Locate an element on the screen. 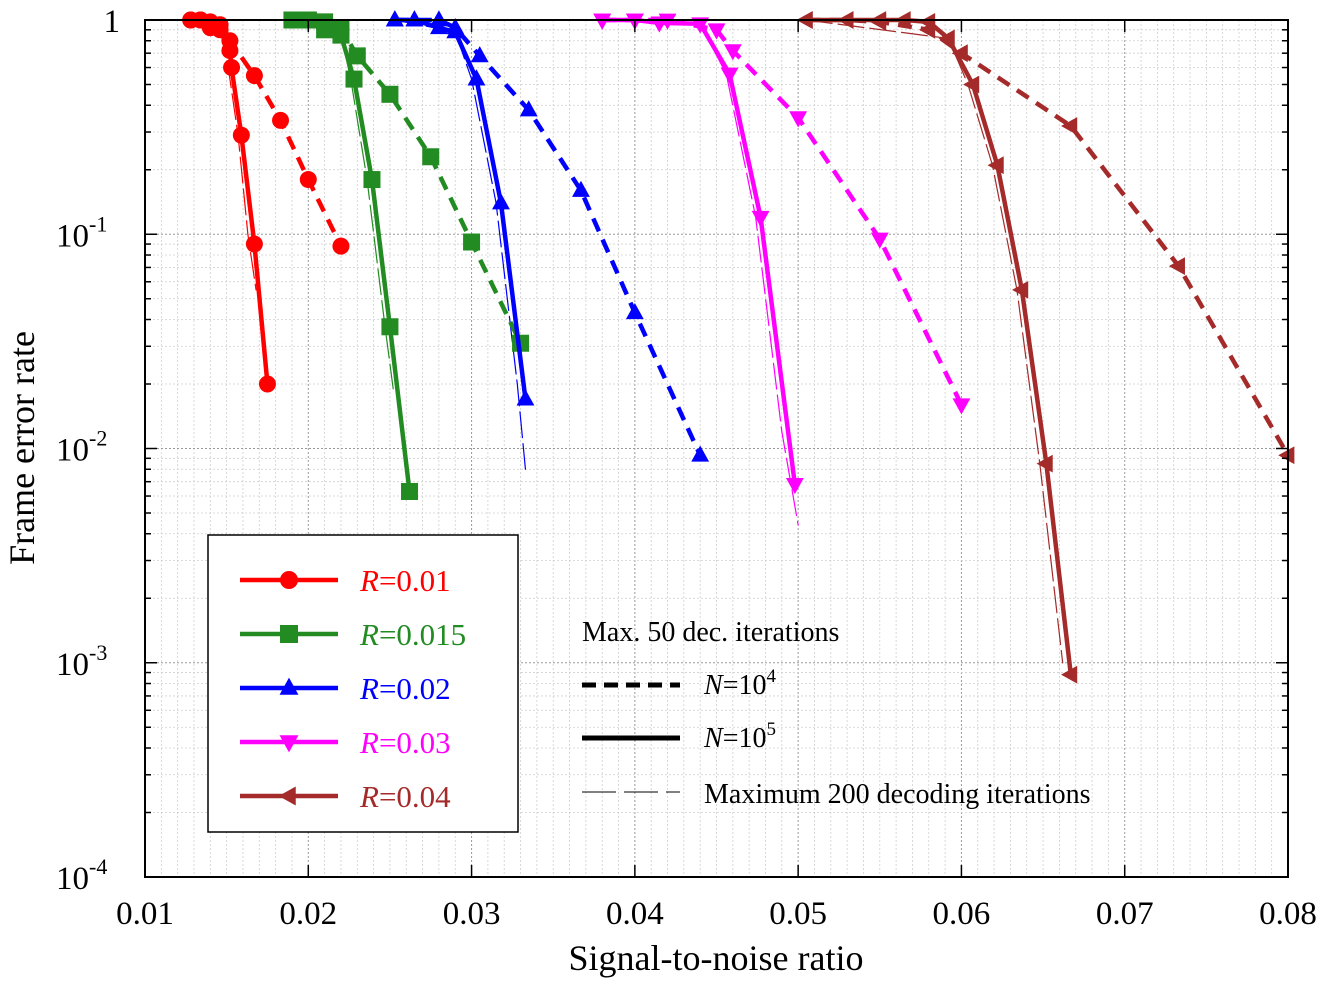 This screenshot has width=1329, height=987. series-r0-01-solid is located at coordinates (229, 202).